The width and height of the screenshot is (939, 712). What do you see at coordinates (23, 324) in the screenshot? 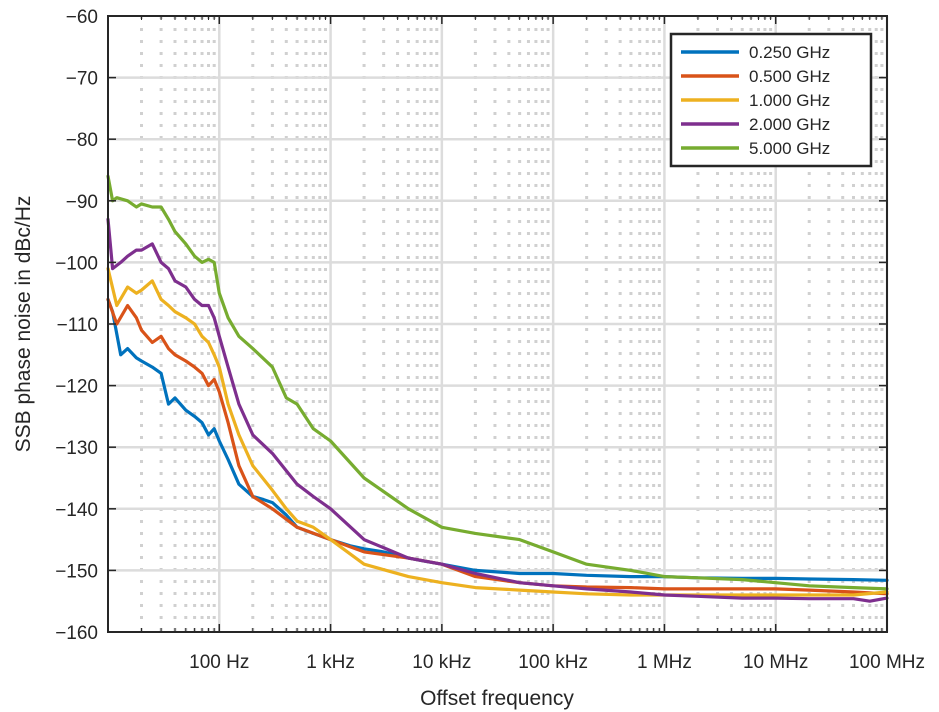
I see `y-axis-label: SSB phase noise in dBc/Hz` at bounding box center [23, 324].